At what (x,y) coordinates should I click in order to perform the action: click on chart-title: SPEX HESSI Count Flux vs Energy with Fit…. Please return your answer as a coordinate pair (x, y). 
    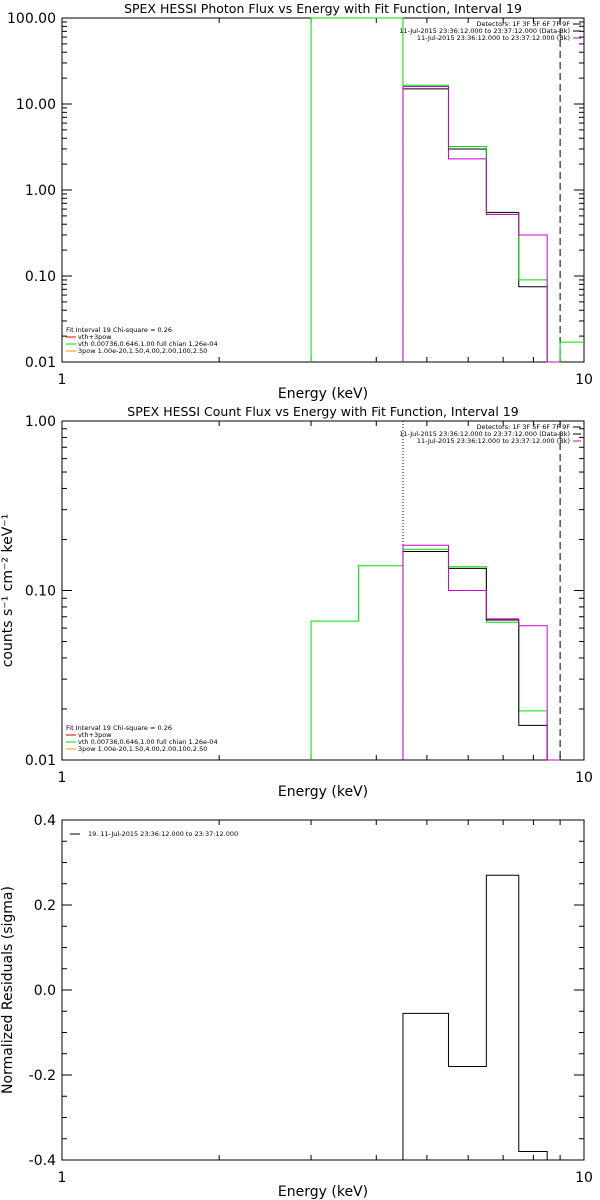
    Looking at the image, I should click on (322, 411).